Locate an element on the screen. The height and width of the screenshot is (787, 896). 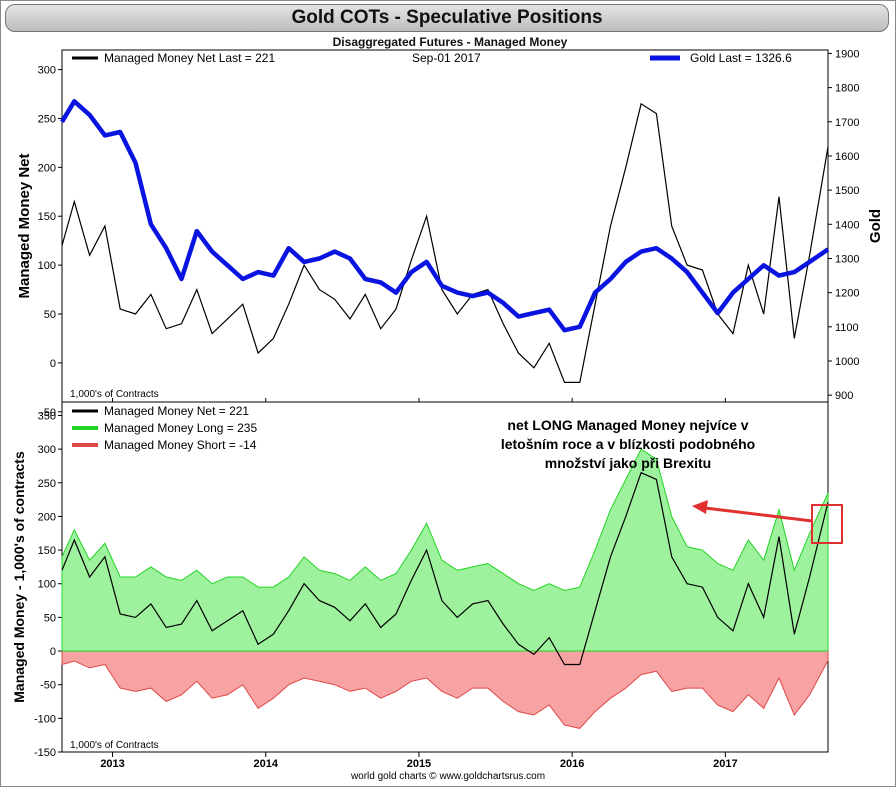
legend-short-label: Managed Money Short = -14 is located at coordinates (180, 445).